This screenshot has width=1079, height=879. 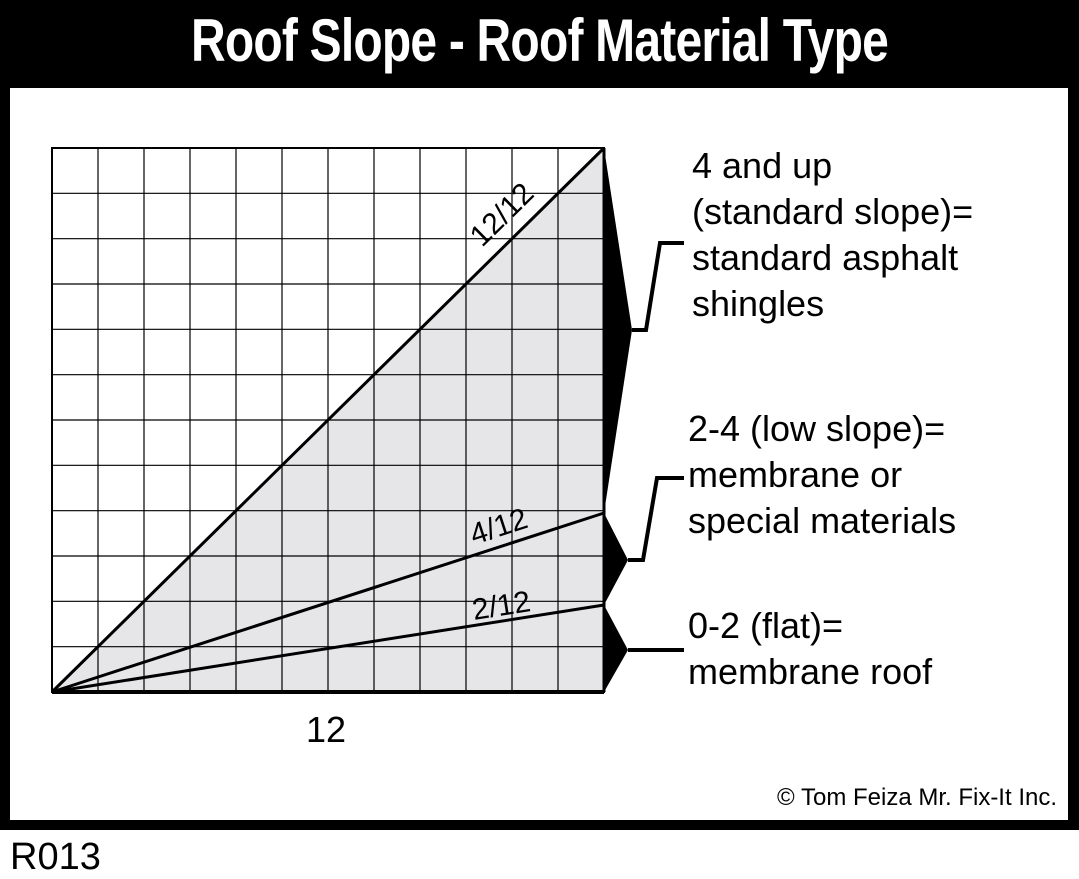 What do you see at coordinates (658, 286) in the screenshot?
I see `leader-standard` at bounding box center [658, 286].